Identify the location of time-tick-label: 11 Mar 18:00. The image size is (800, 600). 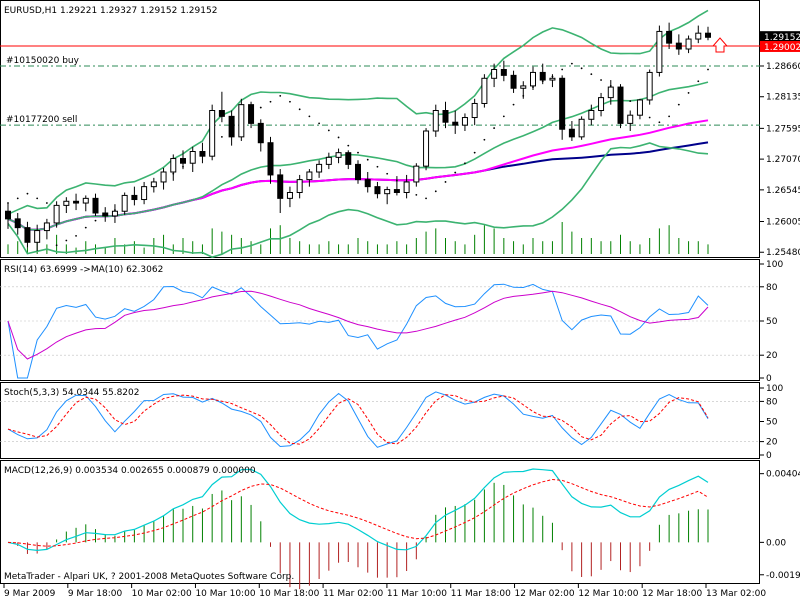
(481, 594).